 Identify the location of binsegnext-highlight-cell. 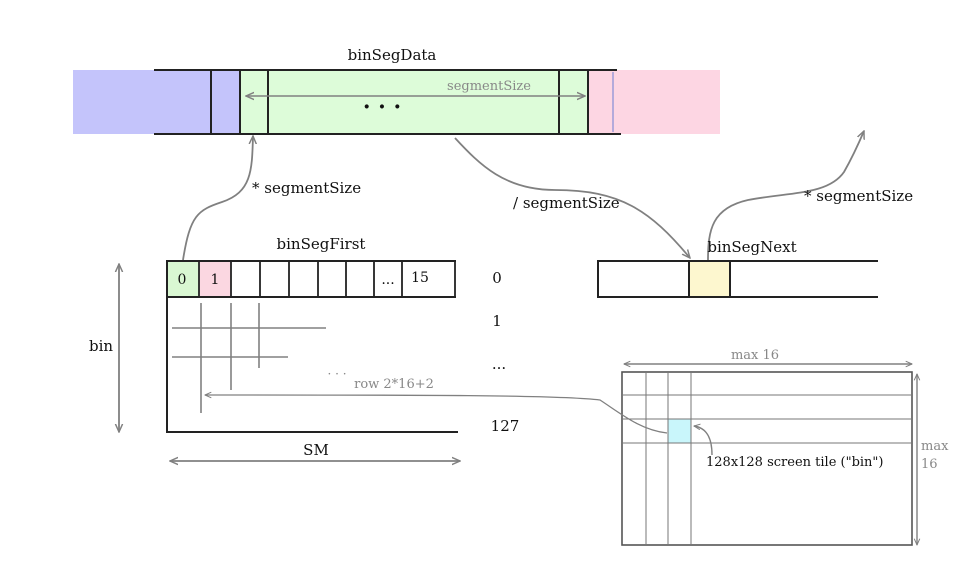
(709, 279).